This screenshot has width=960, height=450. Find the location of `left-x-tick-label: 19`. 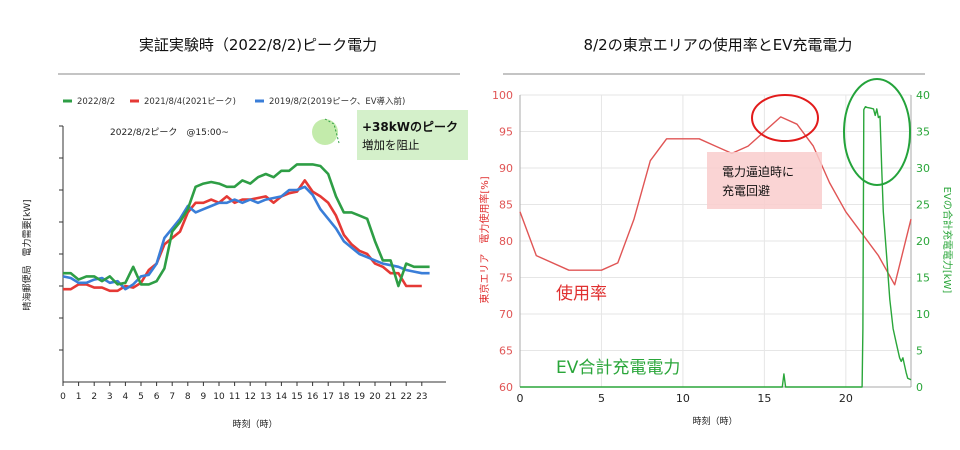

left-x-tick-label: 19 is located at coordinates (360, 397).